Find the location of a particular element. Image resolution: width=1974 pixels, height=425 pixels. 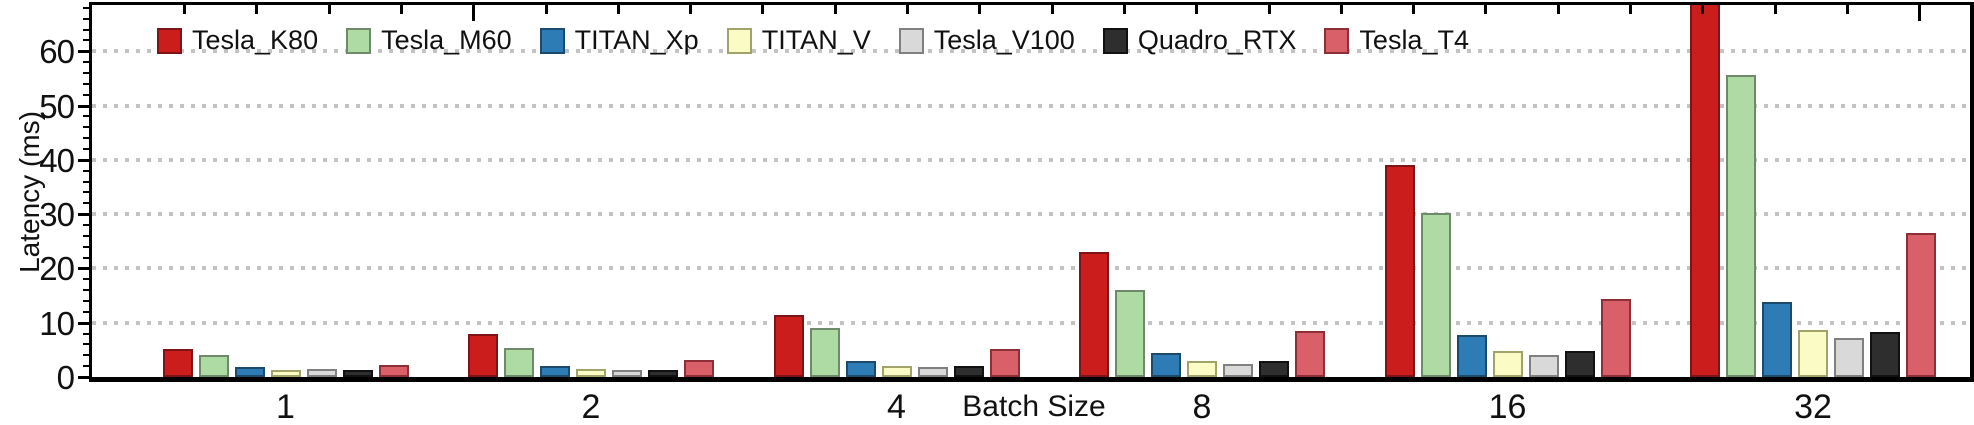

y-tick-label-10: 10 is located at coordinates (57, 323).